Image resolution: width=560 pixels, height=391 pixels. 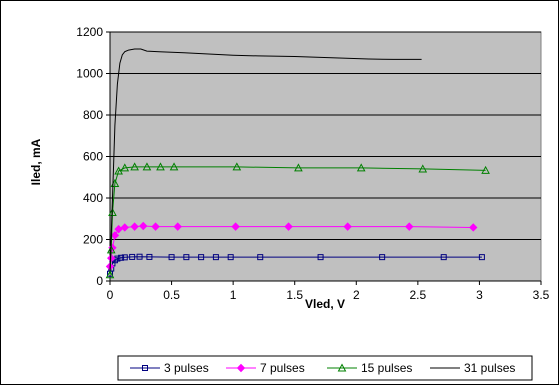 I want to click on y-tick-label: 800, so click(x=93, y=115).